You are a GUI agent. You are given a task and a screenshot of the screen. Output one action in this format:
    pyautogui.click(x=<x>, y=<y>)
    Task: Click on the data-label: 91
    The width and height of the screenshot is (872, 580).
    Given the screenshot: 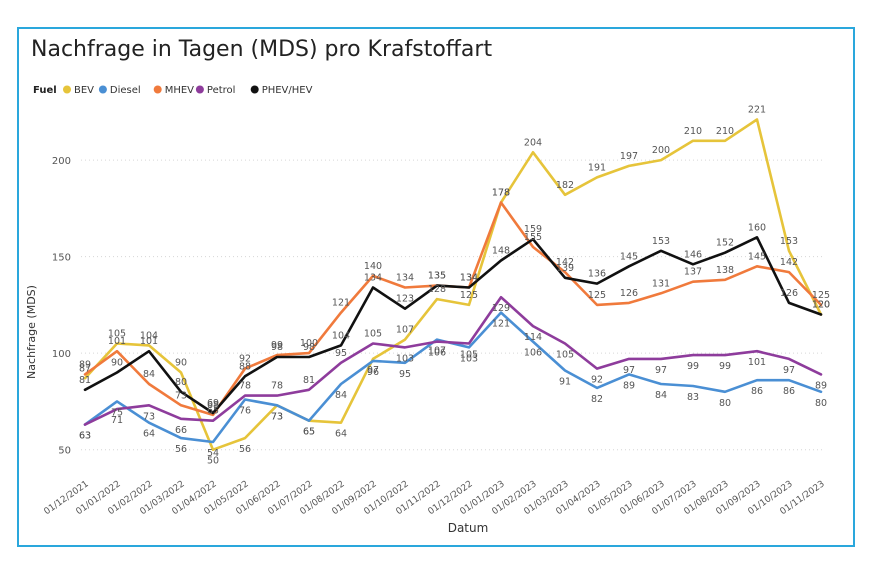 What is the action you would take?
    pyautogui.click(x=565, y=382)
    